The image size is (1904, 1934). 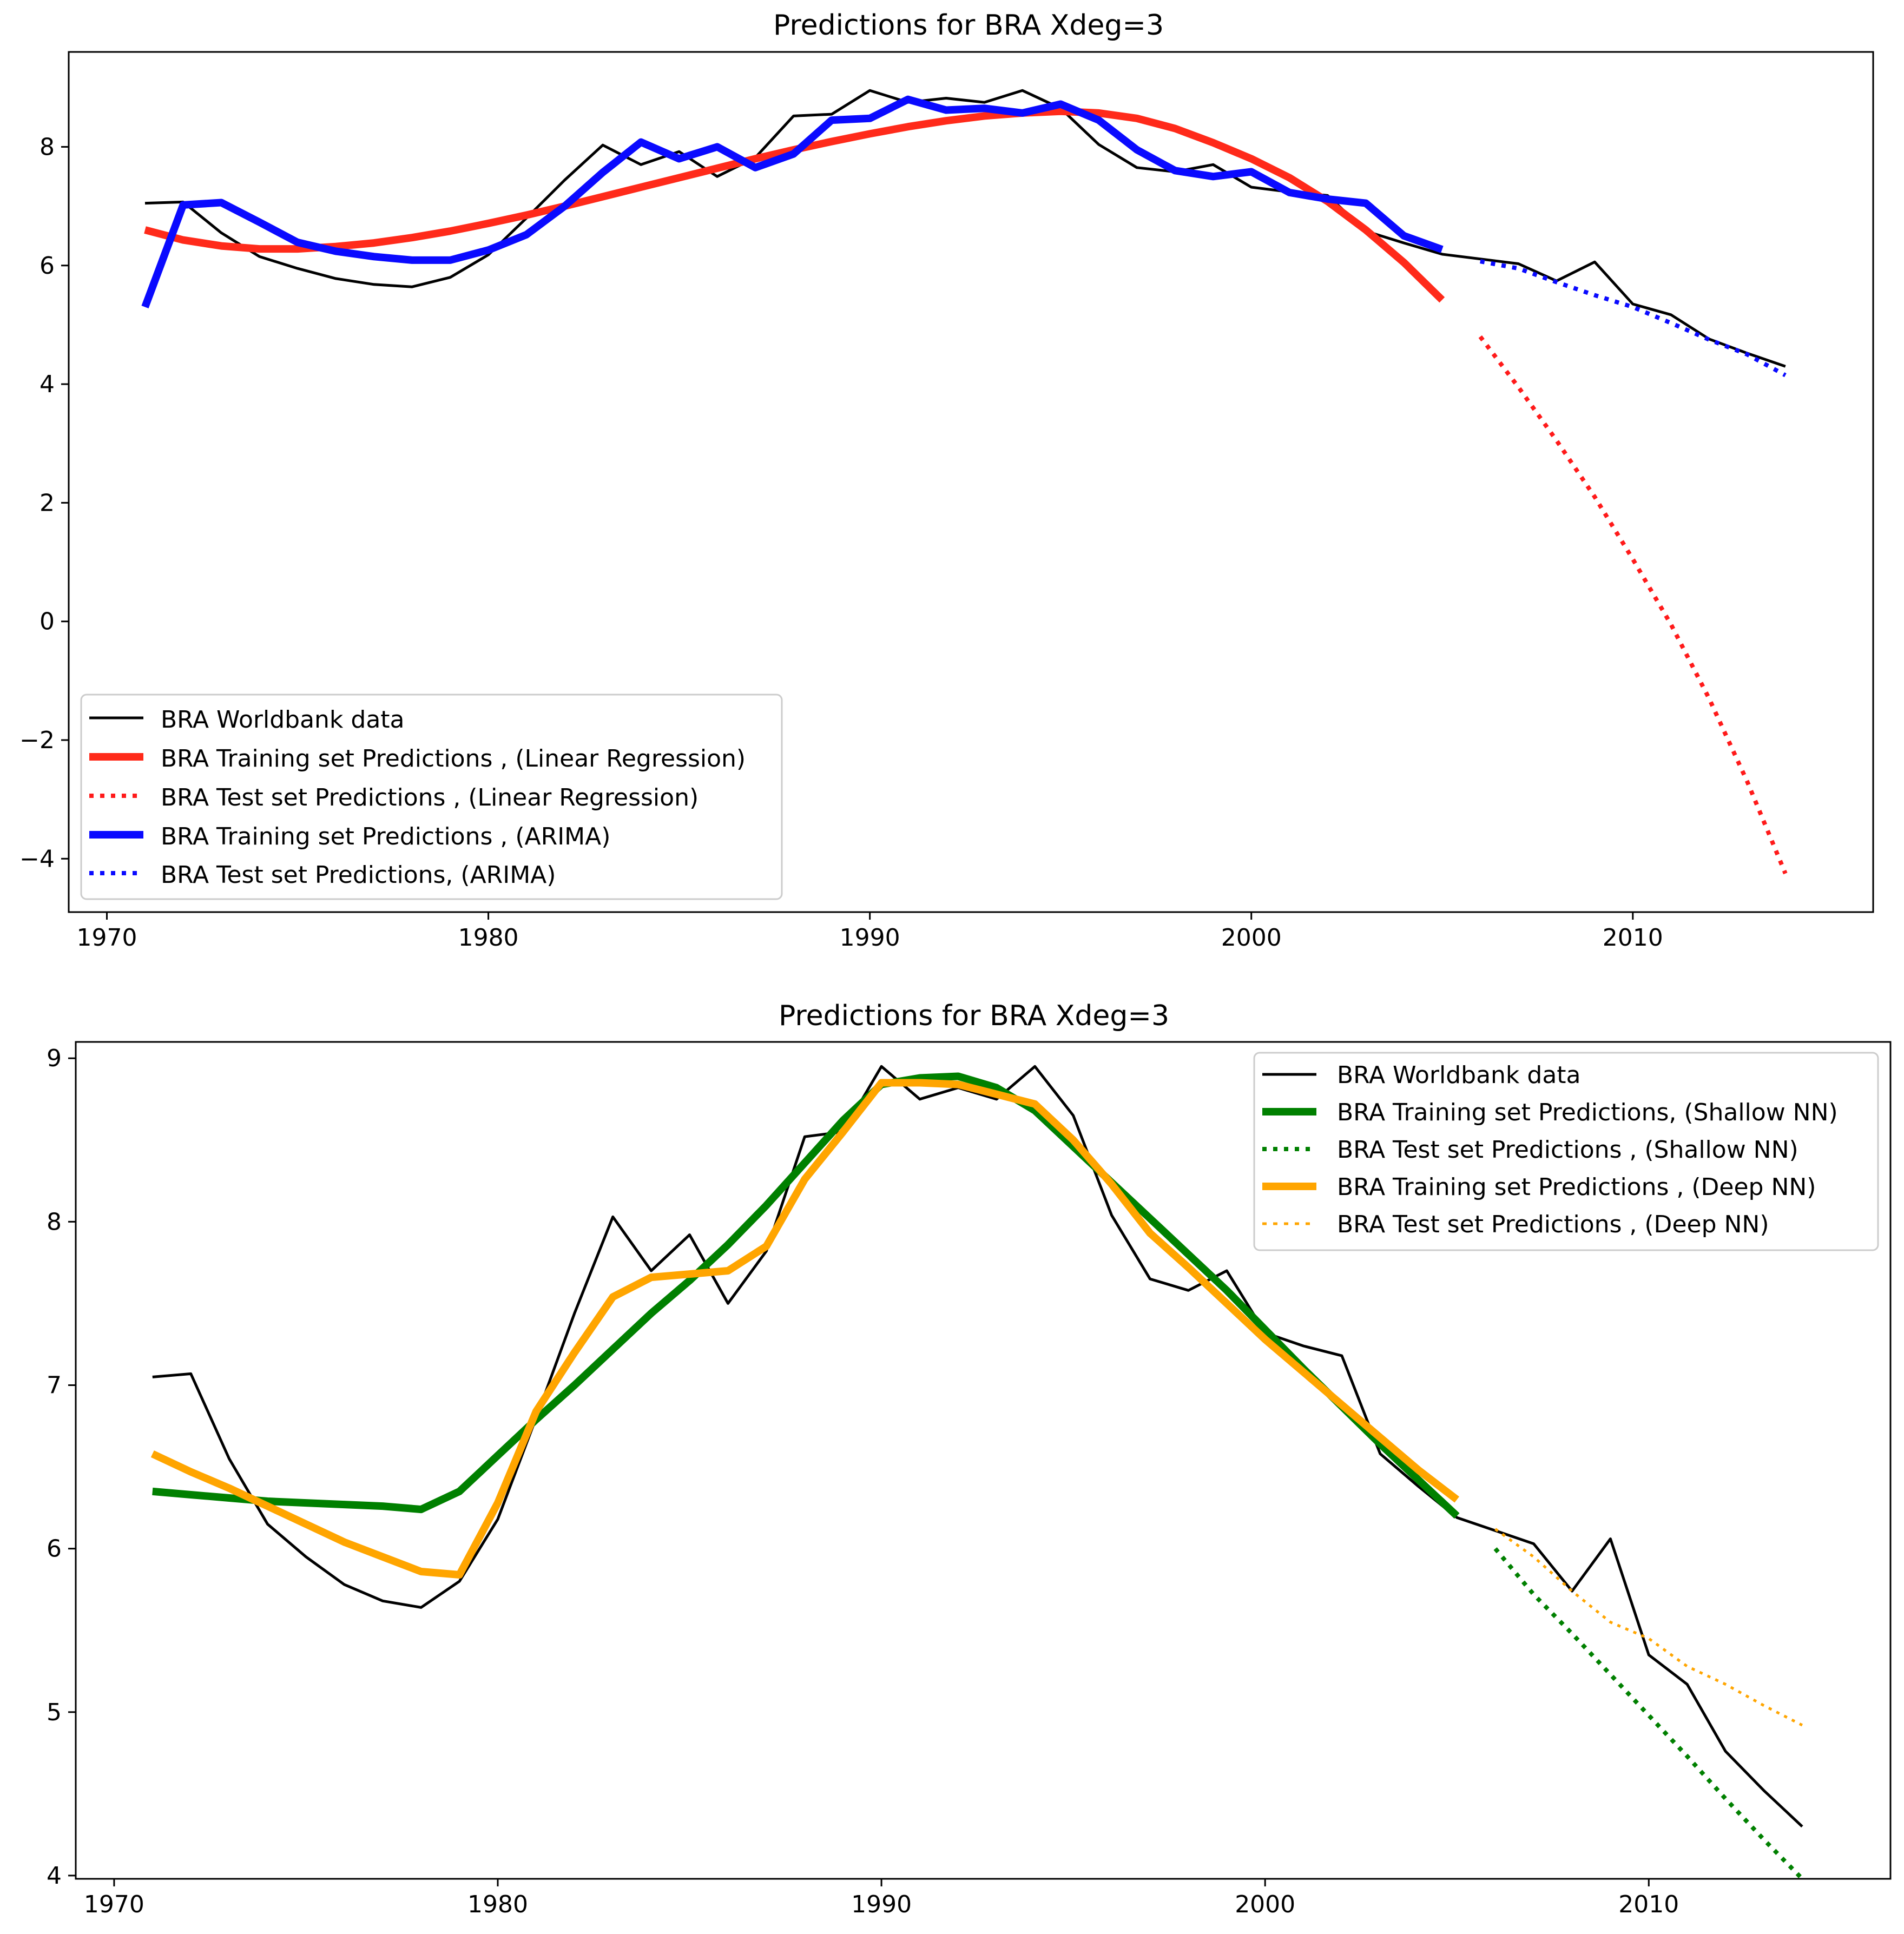 I want to click on top-legend-label-arima-train: BRA Training set Predictions , (ARIMA), so click(x=385, y=836).